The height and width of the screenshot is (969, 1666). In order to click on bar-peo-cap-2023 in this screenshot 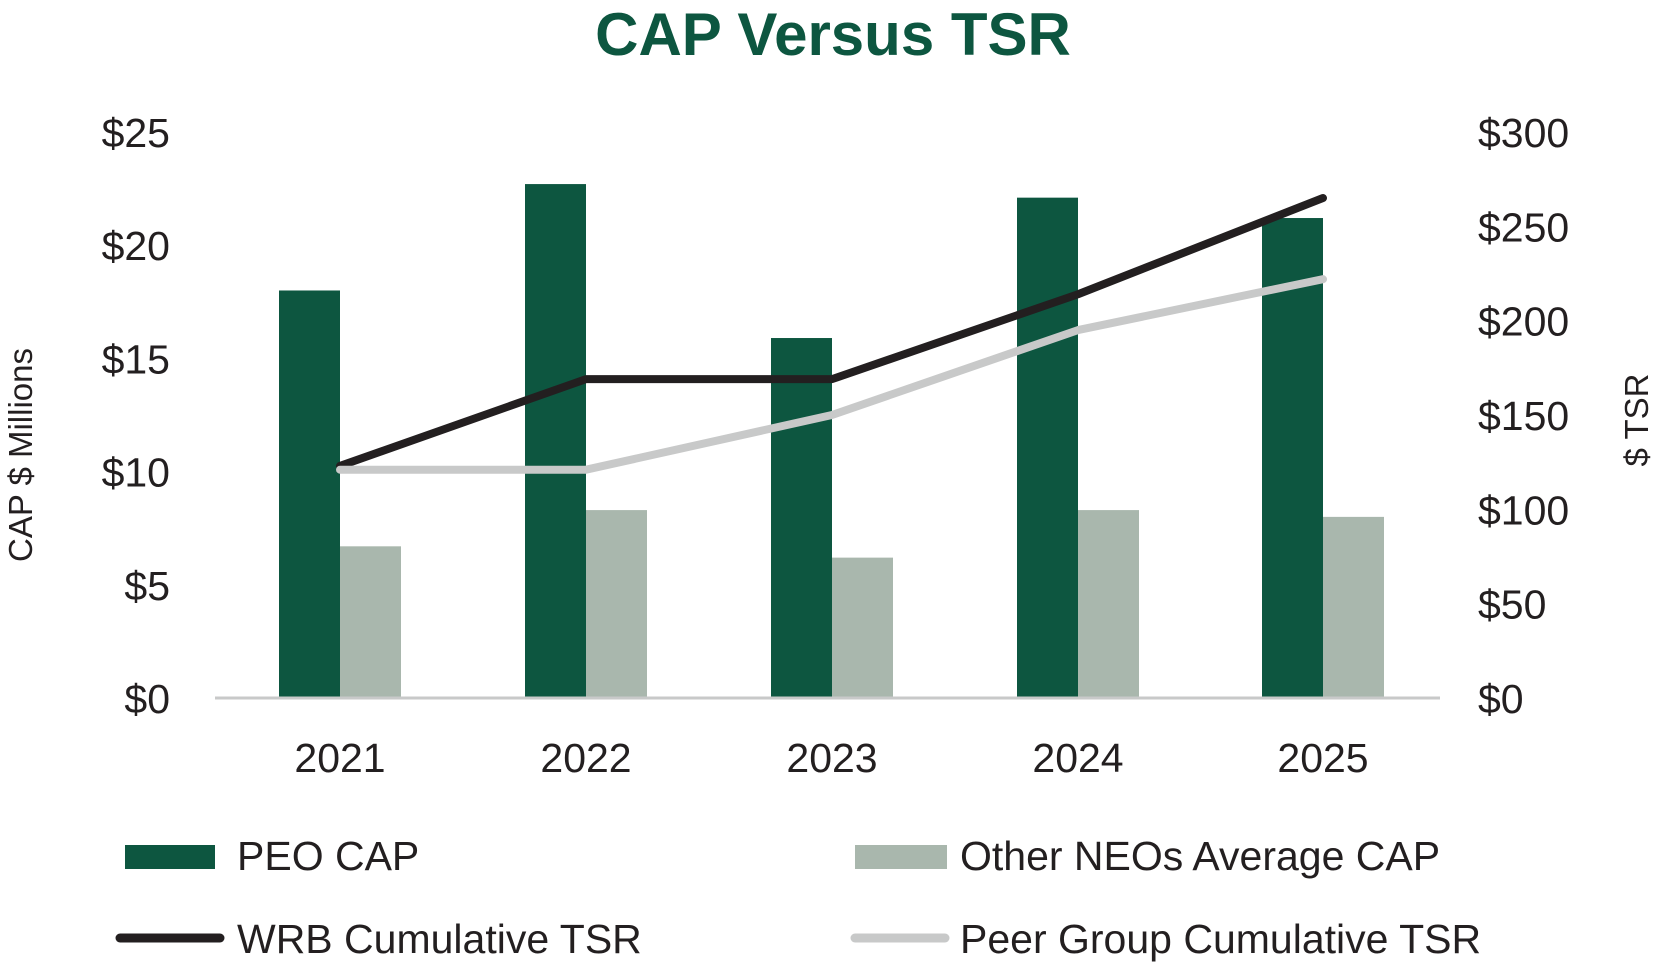, I will do `click(801, 518)`.